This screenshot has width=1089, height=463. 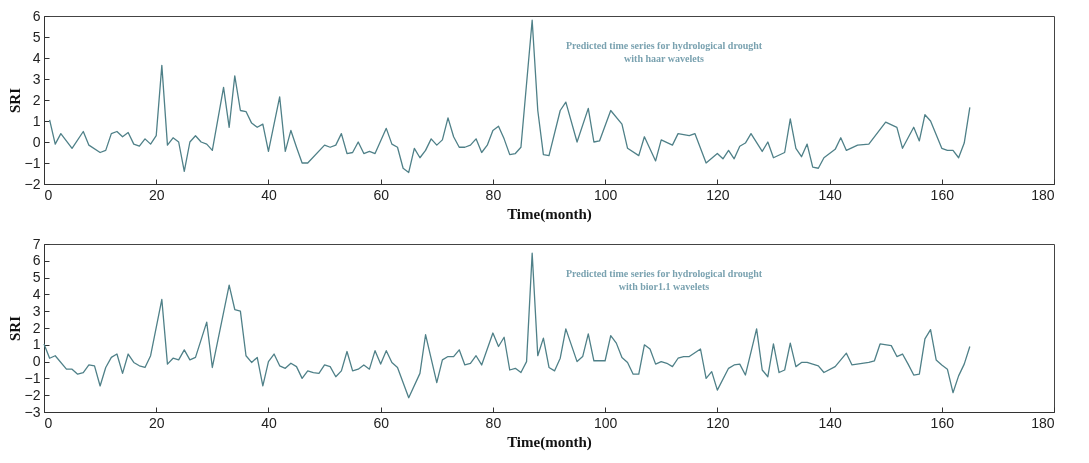 I want to click on y-tick-label: 7, so click(x=36, y=243).